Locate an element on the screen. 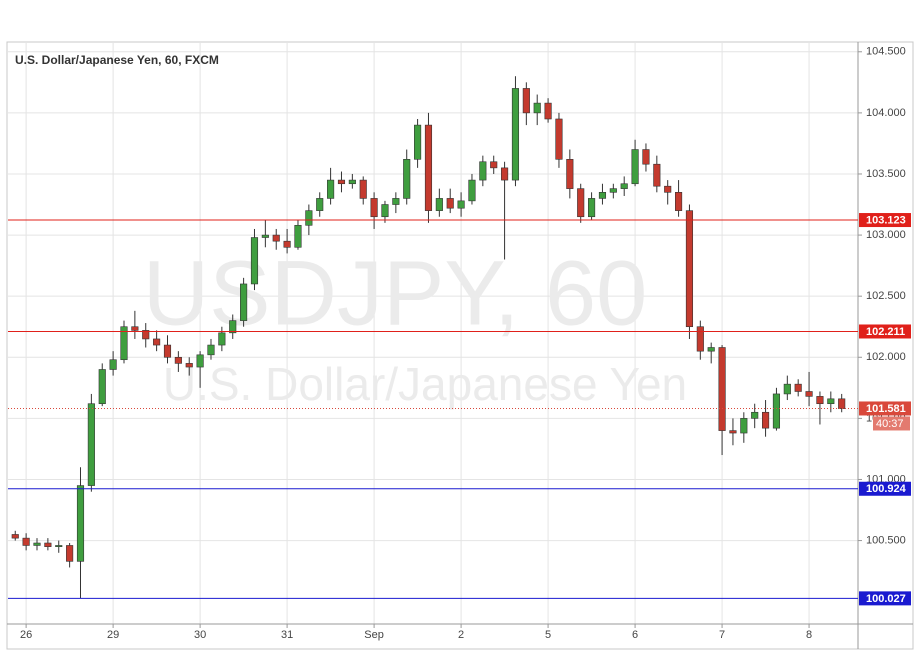  x-tick-label: Sep is located at coordinates (374, 635).